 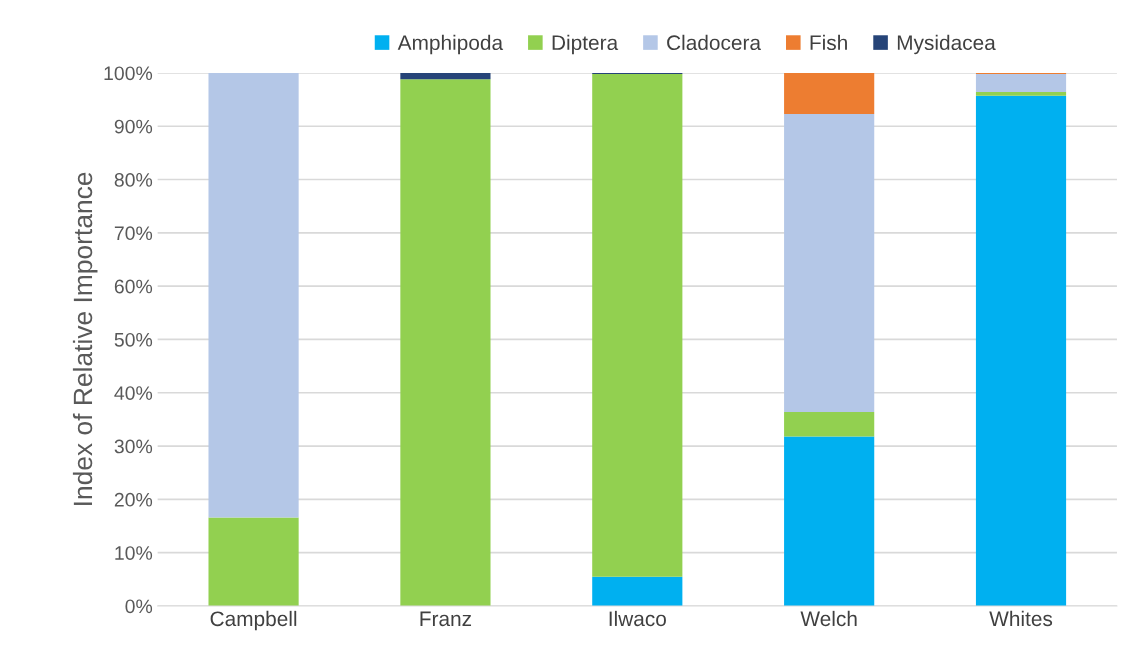 What do you see at coordinates (85, 338) in the screenshot?
I see `y-axis-title: Index of Relative Importance` at bounding box center [85, 338].